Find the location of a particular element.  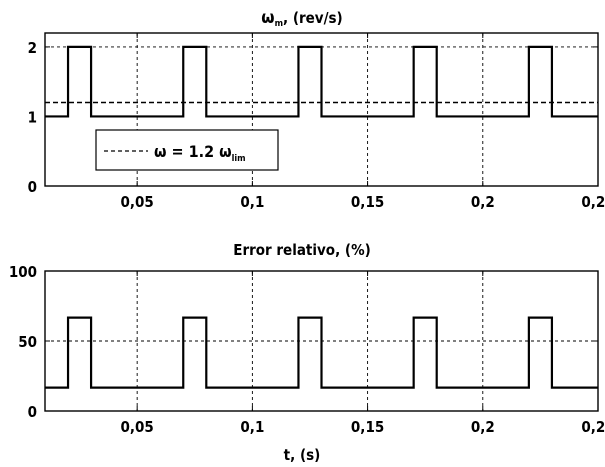

chart-error-xtick-label-0: 0,05 is located at coordinates (137, 427).